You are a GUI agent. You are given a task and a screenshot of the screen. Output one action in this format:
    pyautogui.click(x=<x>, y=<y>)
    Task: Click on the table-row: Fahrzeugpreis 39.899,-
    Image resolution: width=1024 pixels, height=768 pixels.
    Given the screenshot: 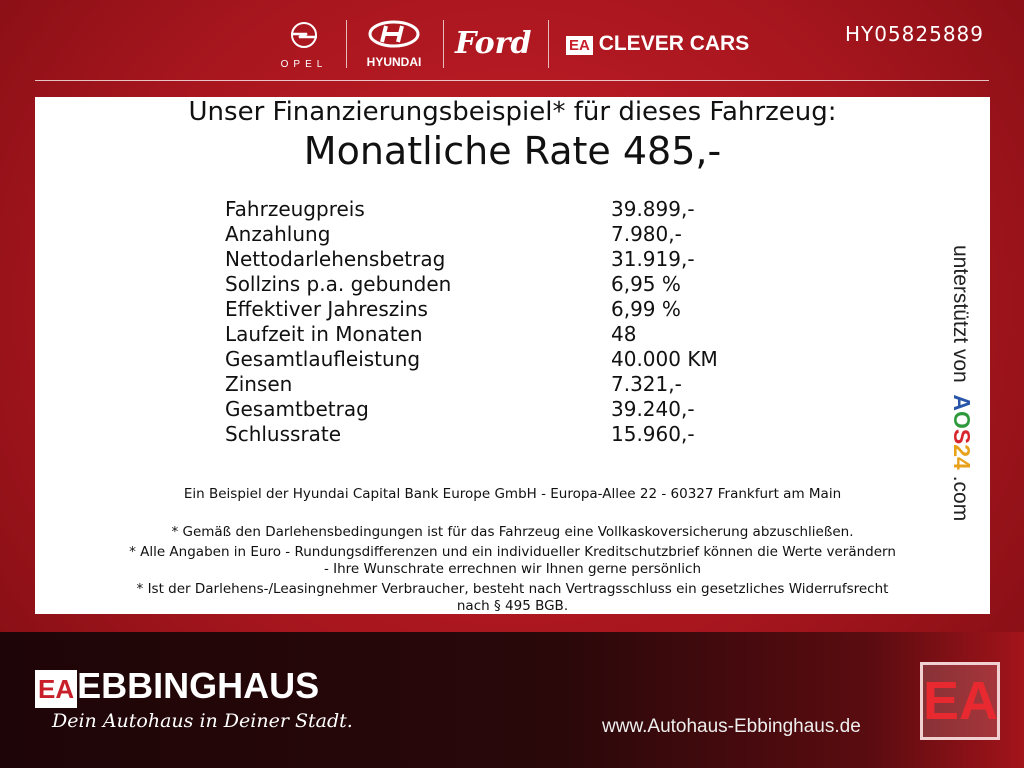 What is the action you would take?
    pyautogui.click(x=505, y=209)
    